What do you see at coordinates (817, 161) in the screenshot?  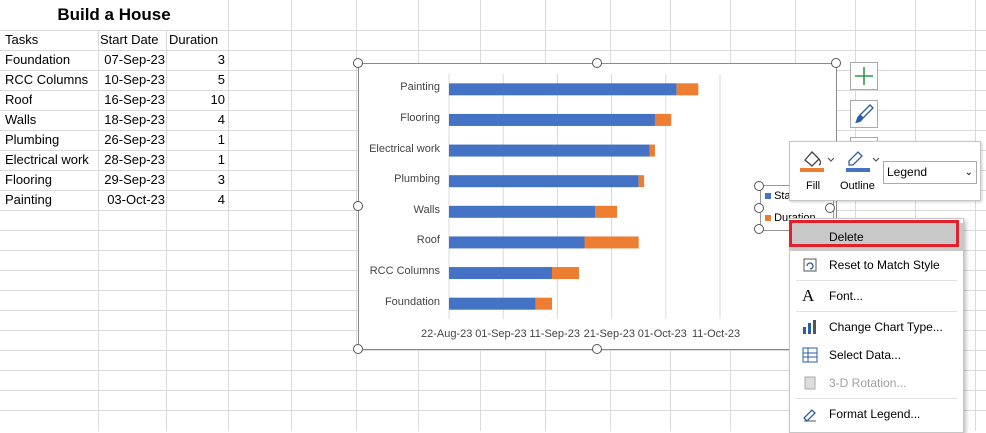 I see `paint-bucket-icon` at bounding box center [817, 161].